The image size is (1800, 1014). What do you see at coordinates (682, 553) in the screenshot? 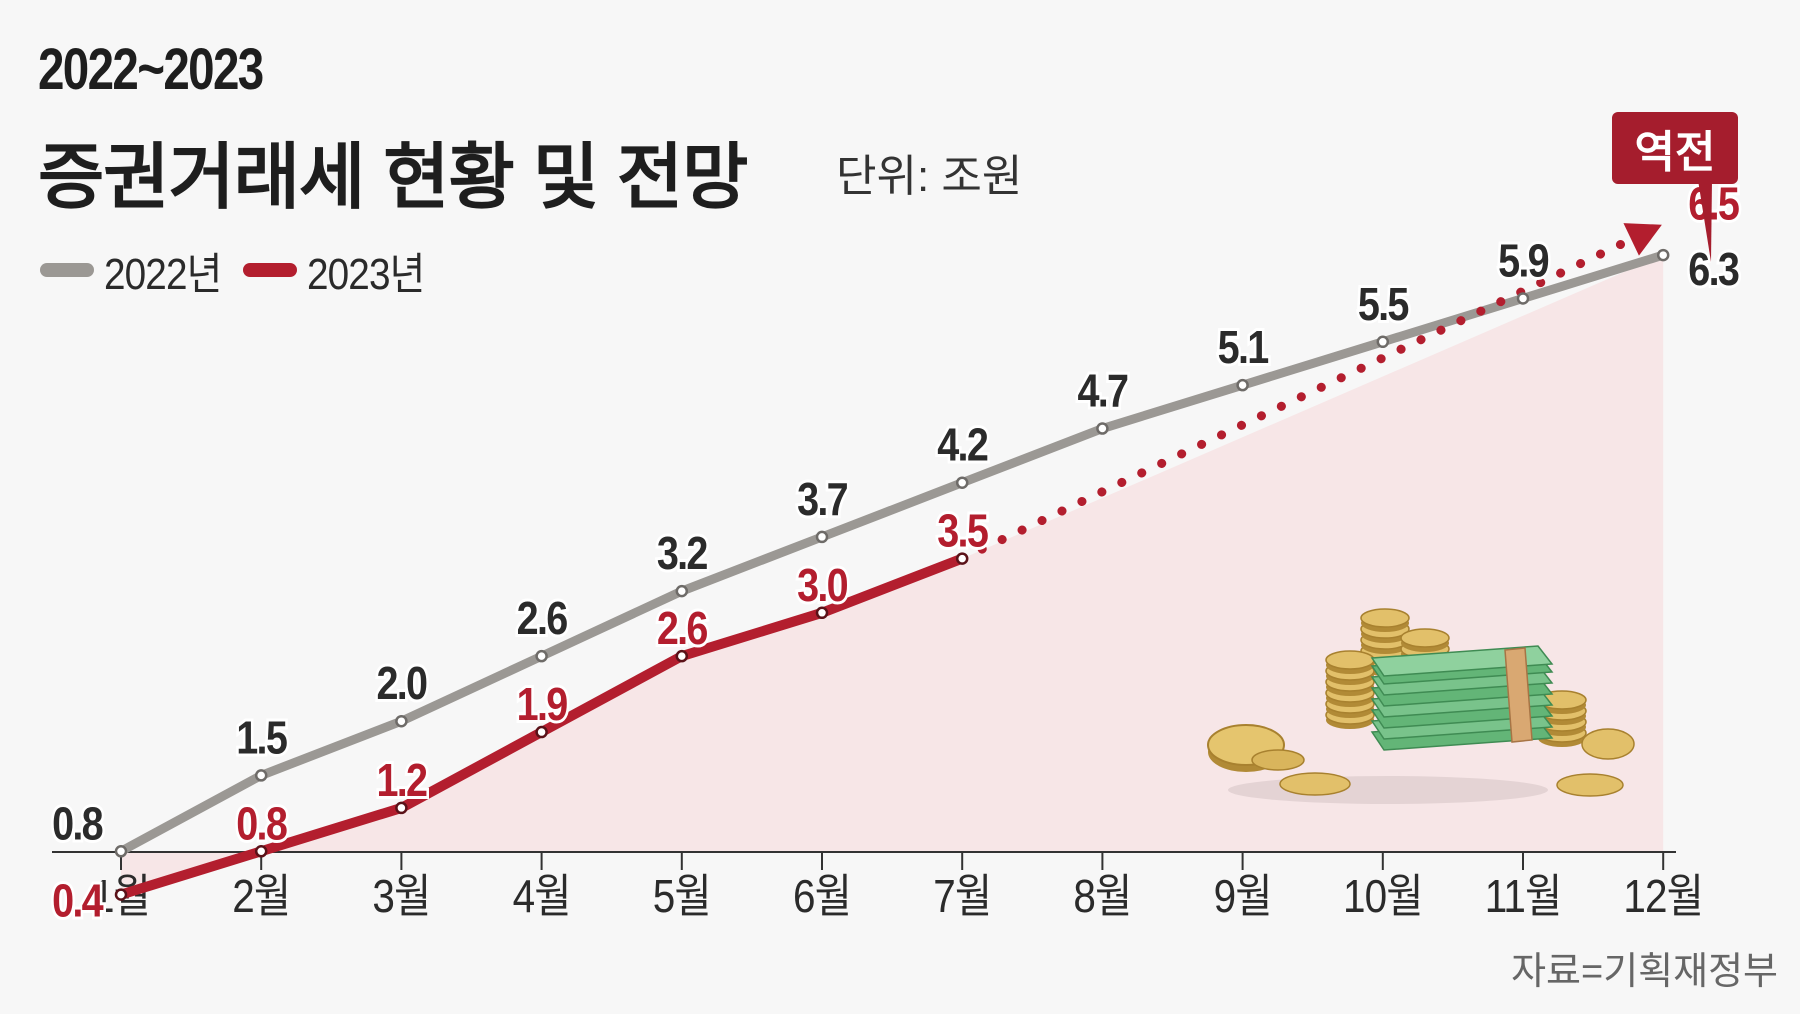
I see `series-2022-data-label: 3.2` at bounding box center [682, 553].